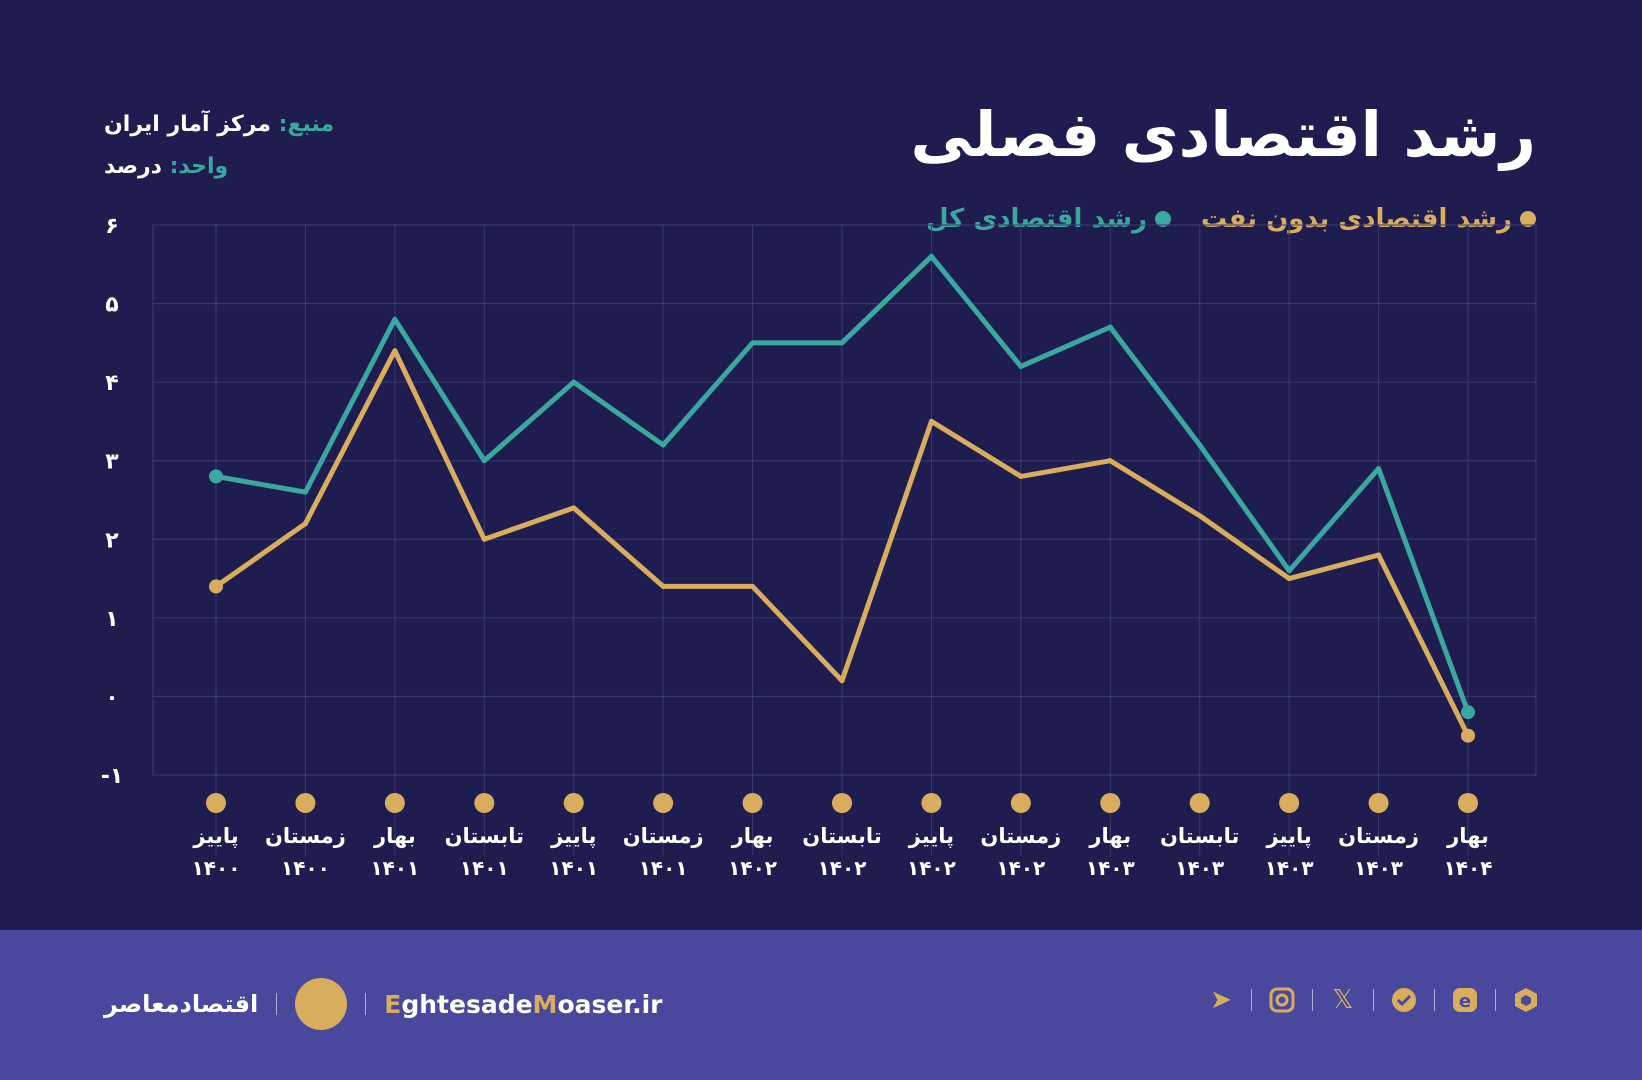  What do you see at coordinates (111, 226) in the screenshot?
I see `y-tick-label: ۶` at bounding box center [111, 226].